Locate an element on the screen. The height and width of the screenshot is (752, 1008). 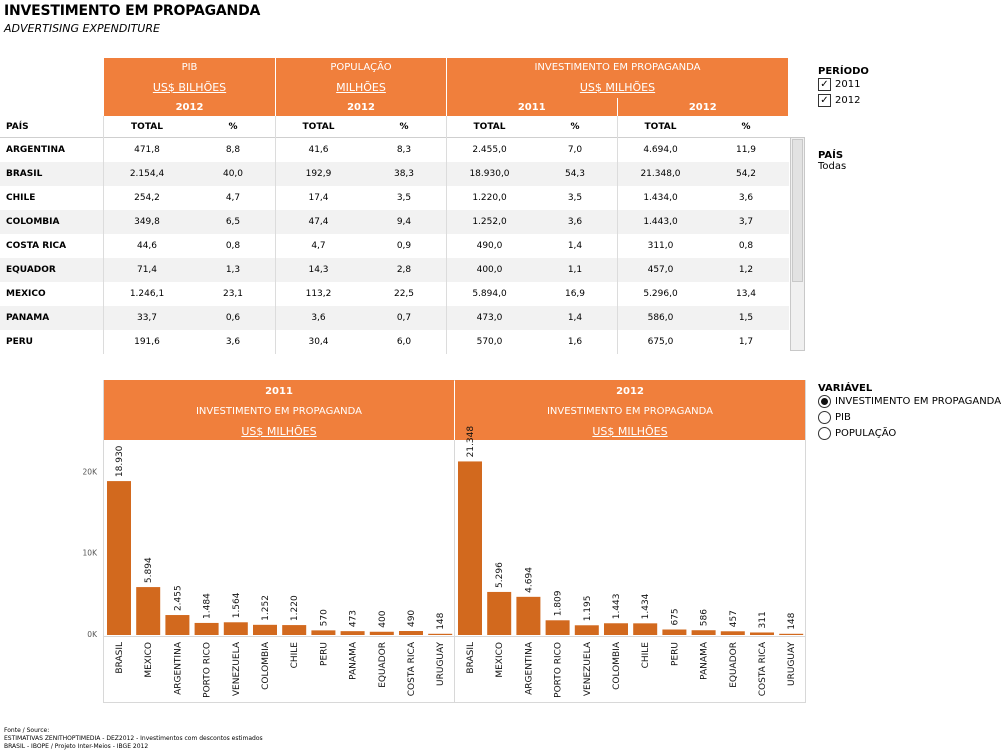
table-scroll-thumb is located at coordinates (797, 210).